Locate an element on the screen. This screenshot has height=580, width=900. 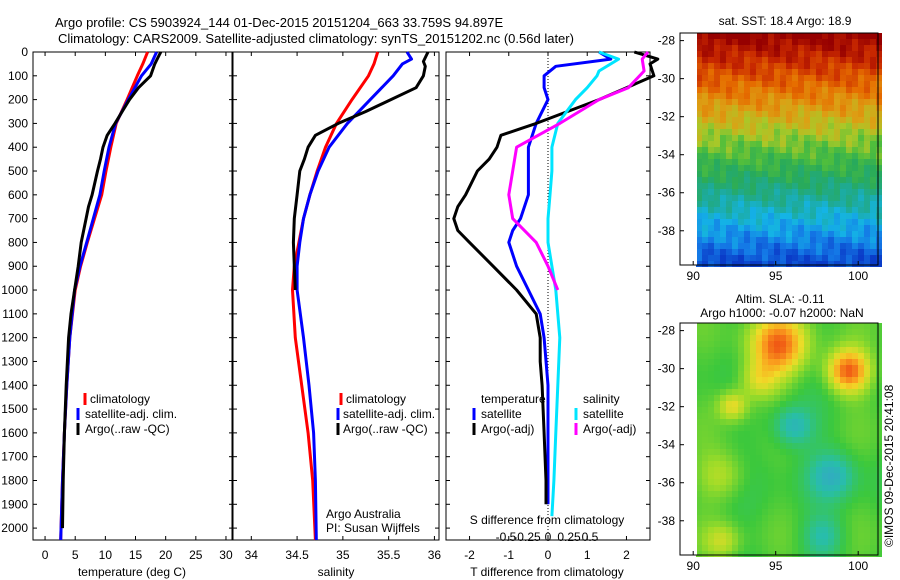
x-tick-label: 25 is located at coordinates (196, 555).